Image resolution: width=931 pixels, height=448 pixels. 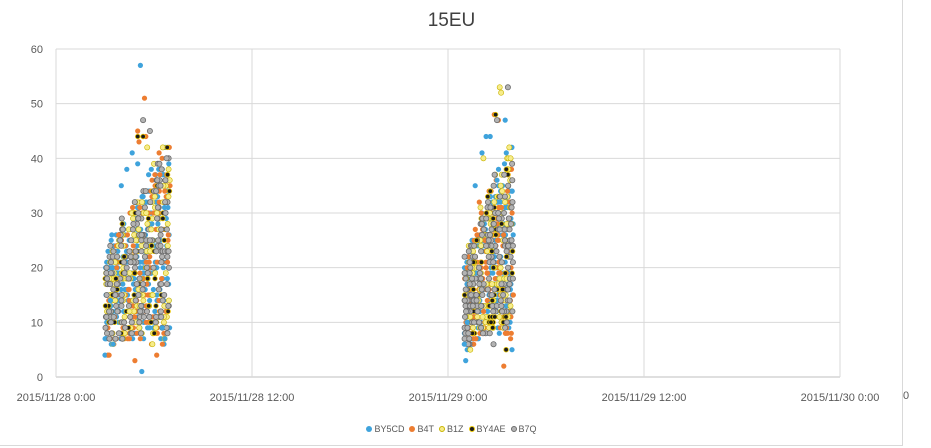 What do you see at coordinates (451, 429) in the screenshot?
I see `legend: BY5CD B4T B1Z BY4AE B7Q` at bounding box center [451, 429].